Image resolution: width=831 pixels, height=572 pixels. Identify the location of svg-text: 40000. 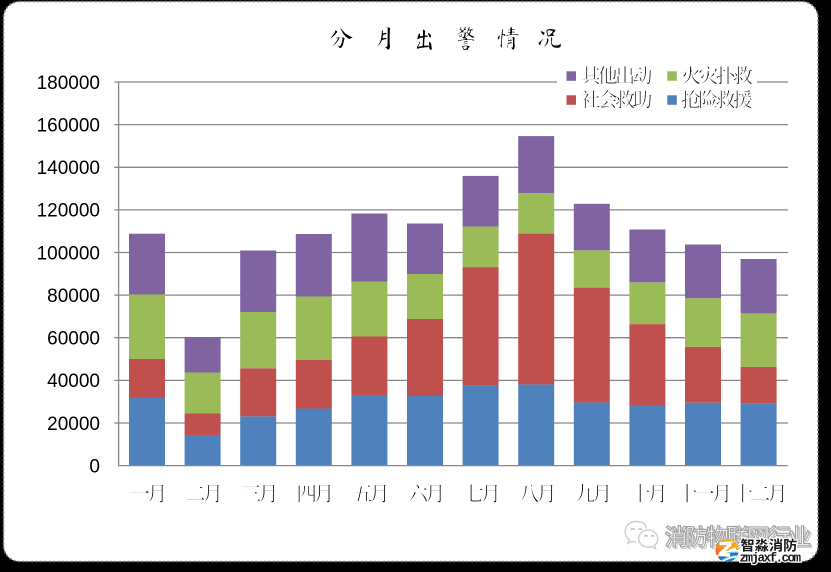
(73, 381).